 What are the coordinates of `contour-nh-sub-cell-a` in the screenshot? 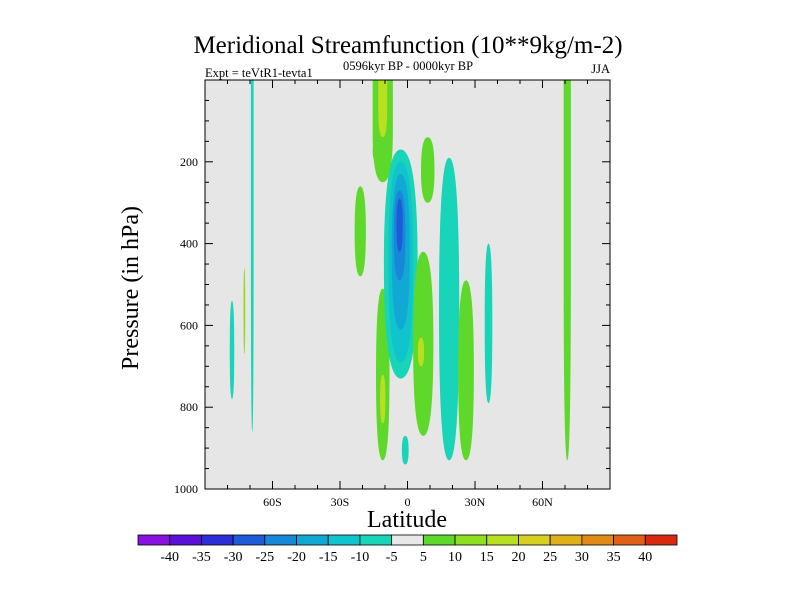 It's located at (449, 309).